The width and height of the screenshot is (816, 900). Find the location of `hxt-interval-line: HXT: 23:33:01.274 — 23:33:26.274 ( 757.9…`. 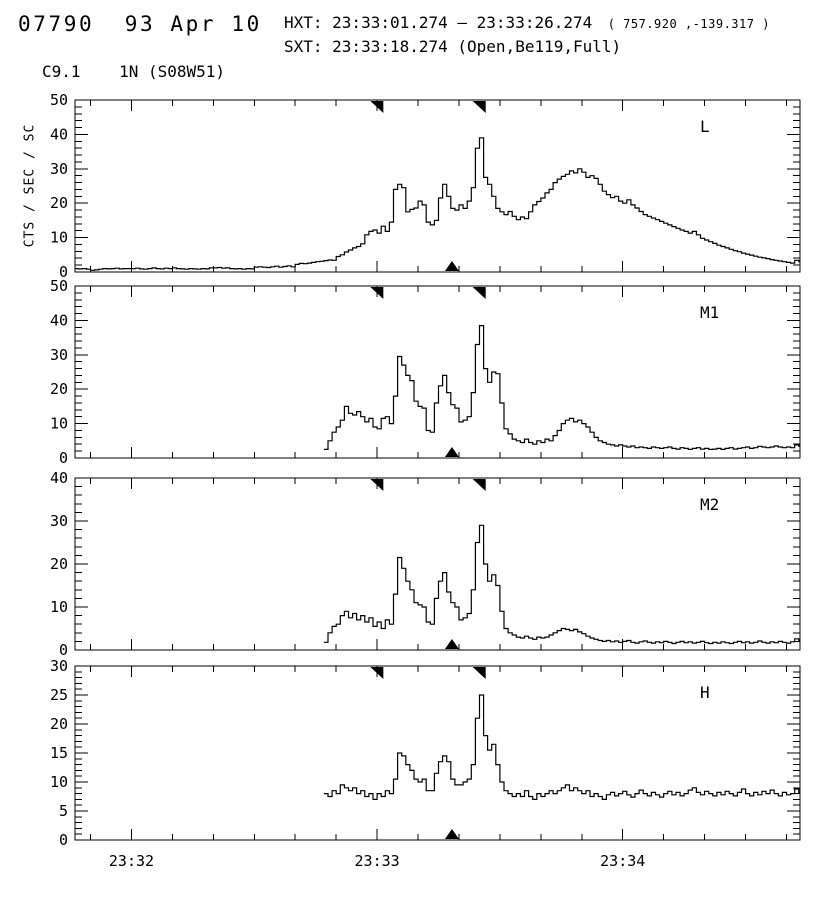

hxt-interval-line: HXT: 23:33:01.274 — 23:33:26.274 ( 757.9… is located at coordinates (527, 22).